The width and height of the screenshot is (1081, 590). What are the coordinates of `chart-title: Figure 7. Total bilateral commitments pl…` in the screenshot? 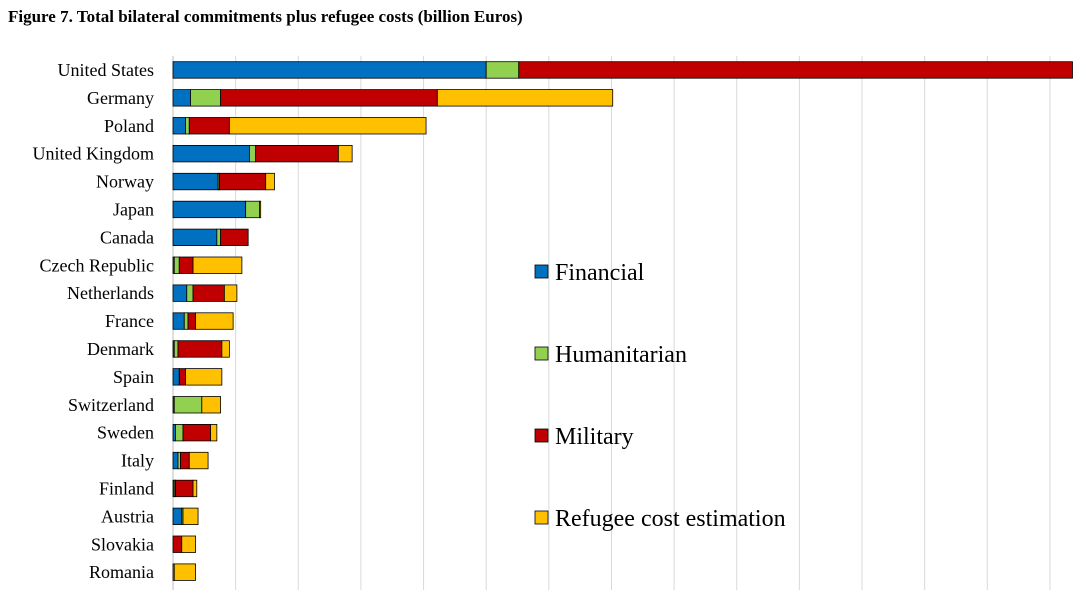 It's located at (265, 16).